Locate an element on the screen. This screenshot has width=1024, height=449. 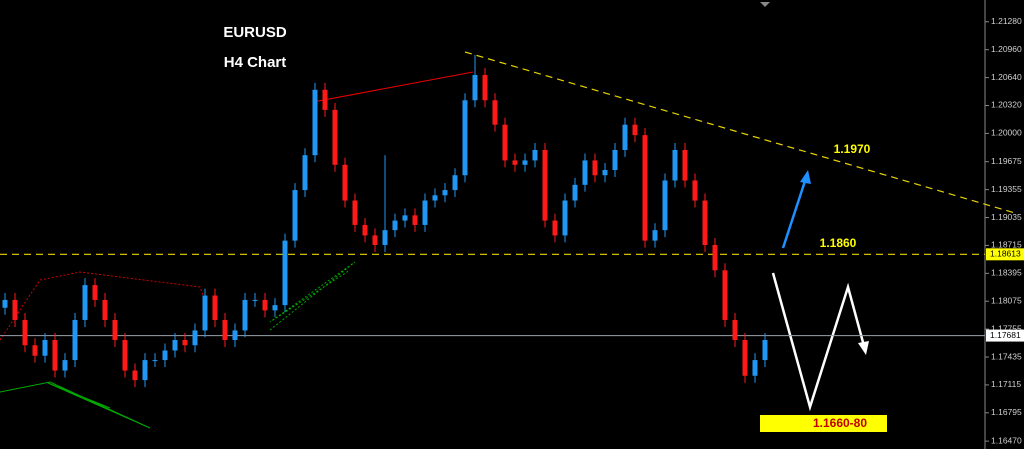
green-dotted-line is located at coordinates (312, 296).